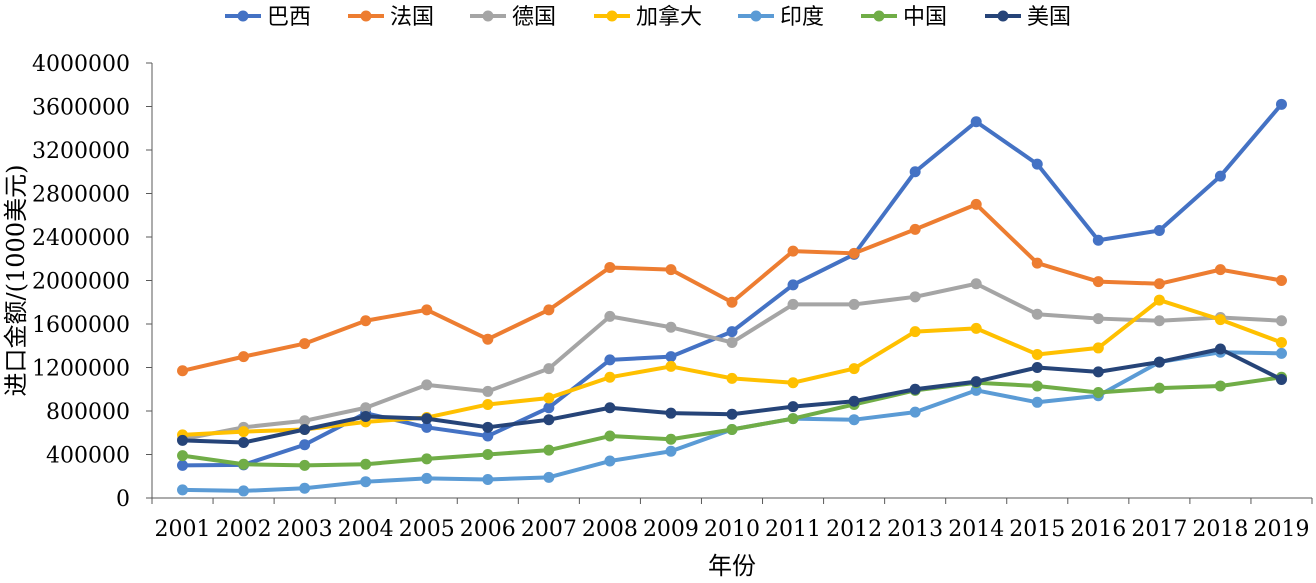 Image resolution: width=1316 pixels, height=583 pixels. Describe the element at coordinates (81, 64) in the screenshot. I see `y-tick-label: 4000000` at that location.